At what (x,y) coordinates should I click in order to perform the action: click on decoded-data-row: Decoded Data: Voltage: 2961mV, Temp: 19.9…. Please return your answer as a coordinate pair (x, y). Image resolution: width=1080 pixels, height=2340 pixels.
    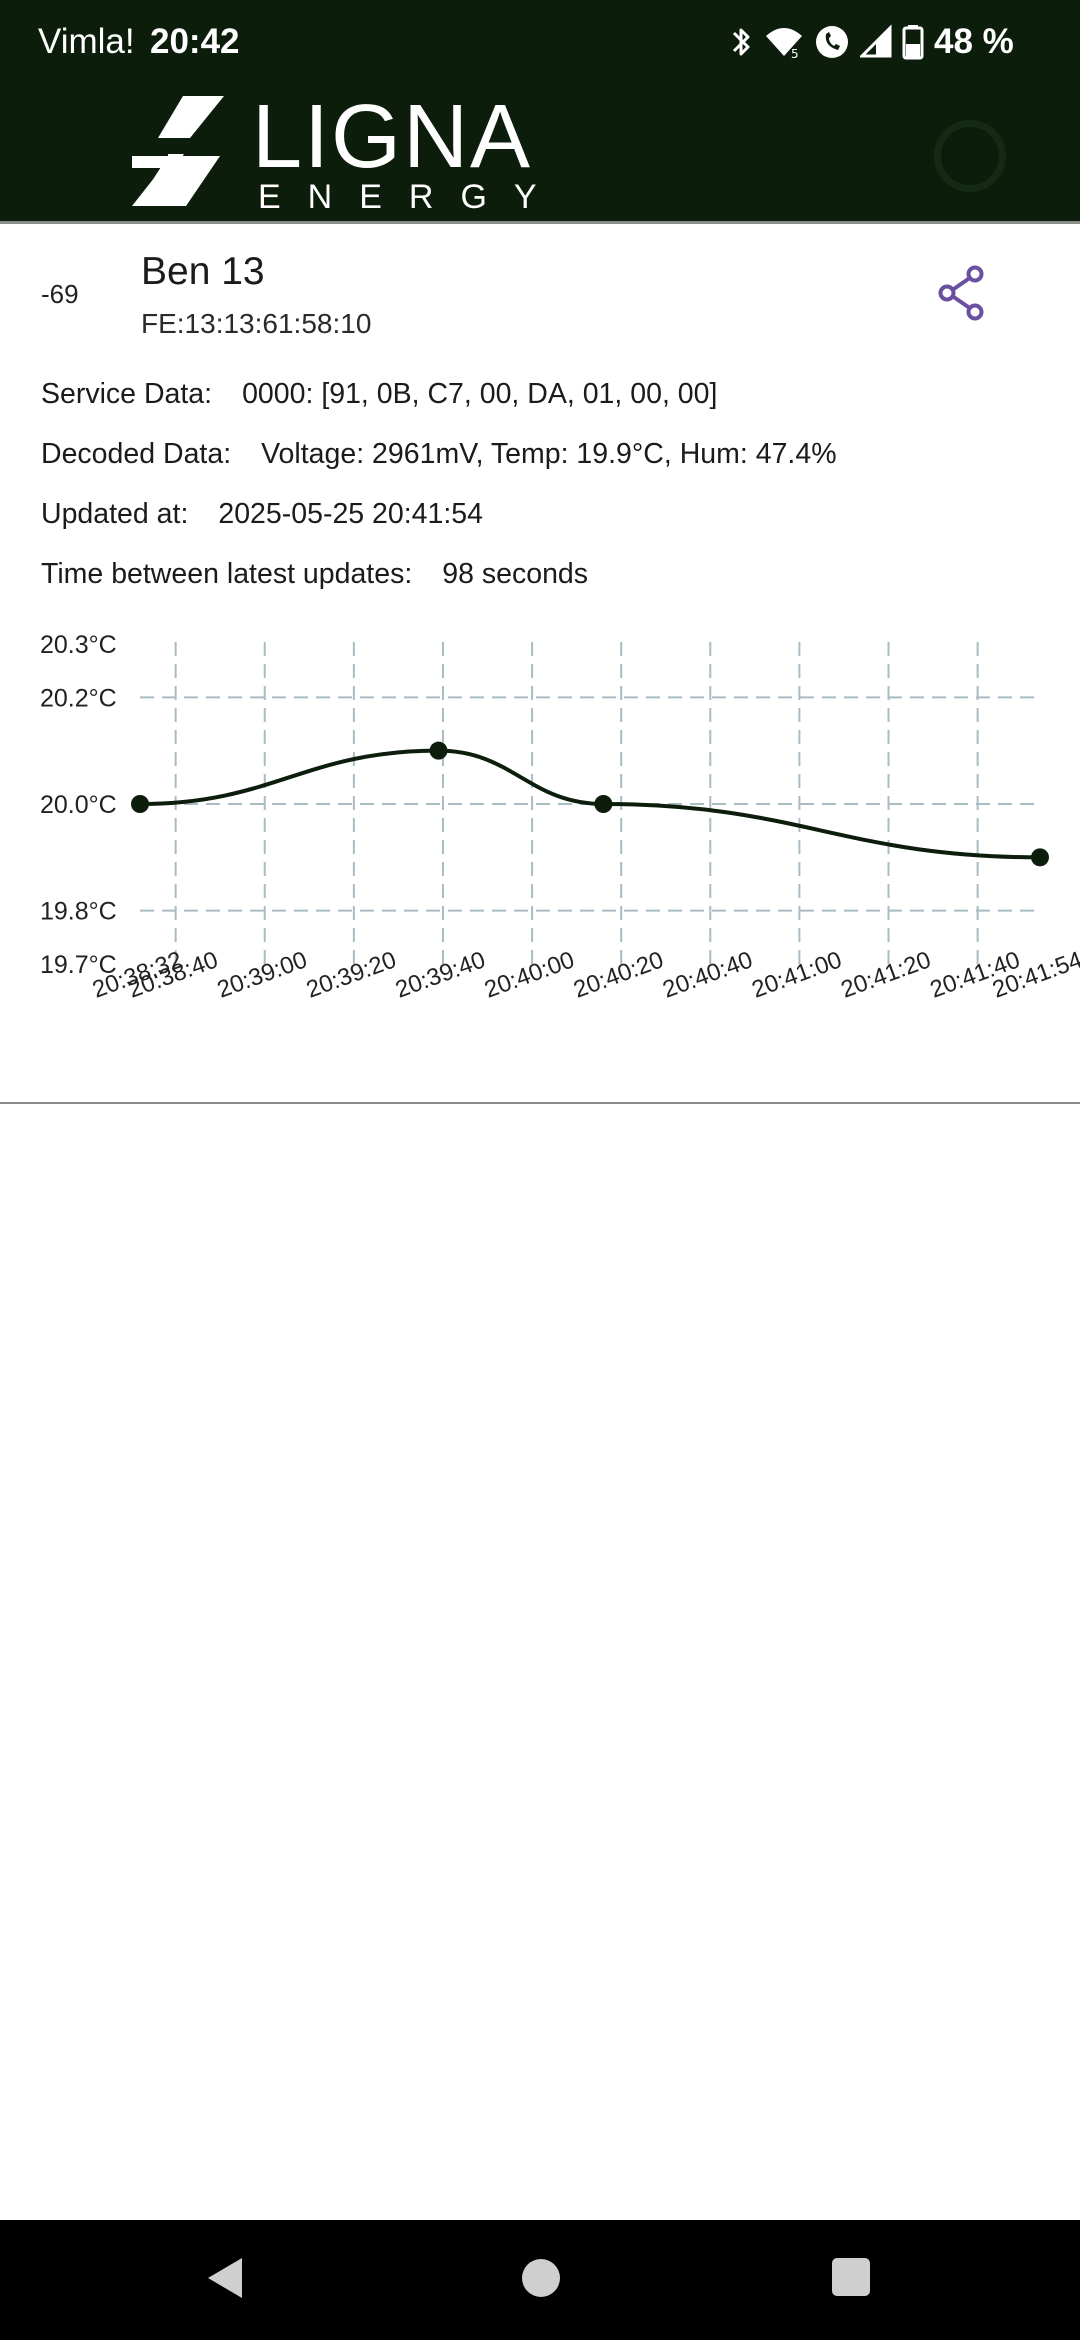
    Looking at the image, I should click on (439, 454).